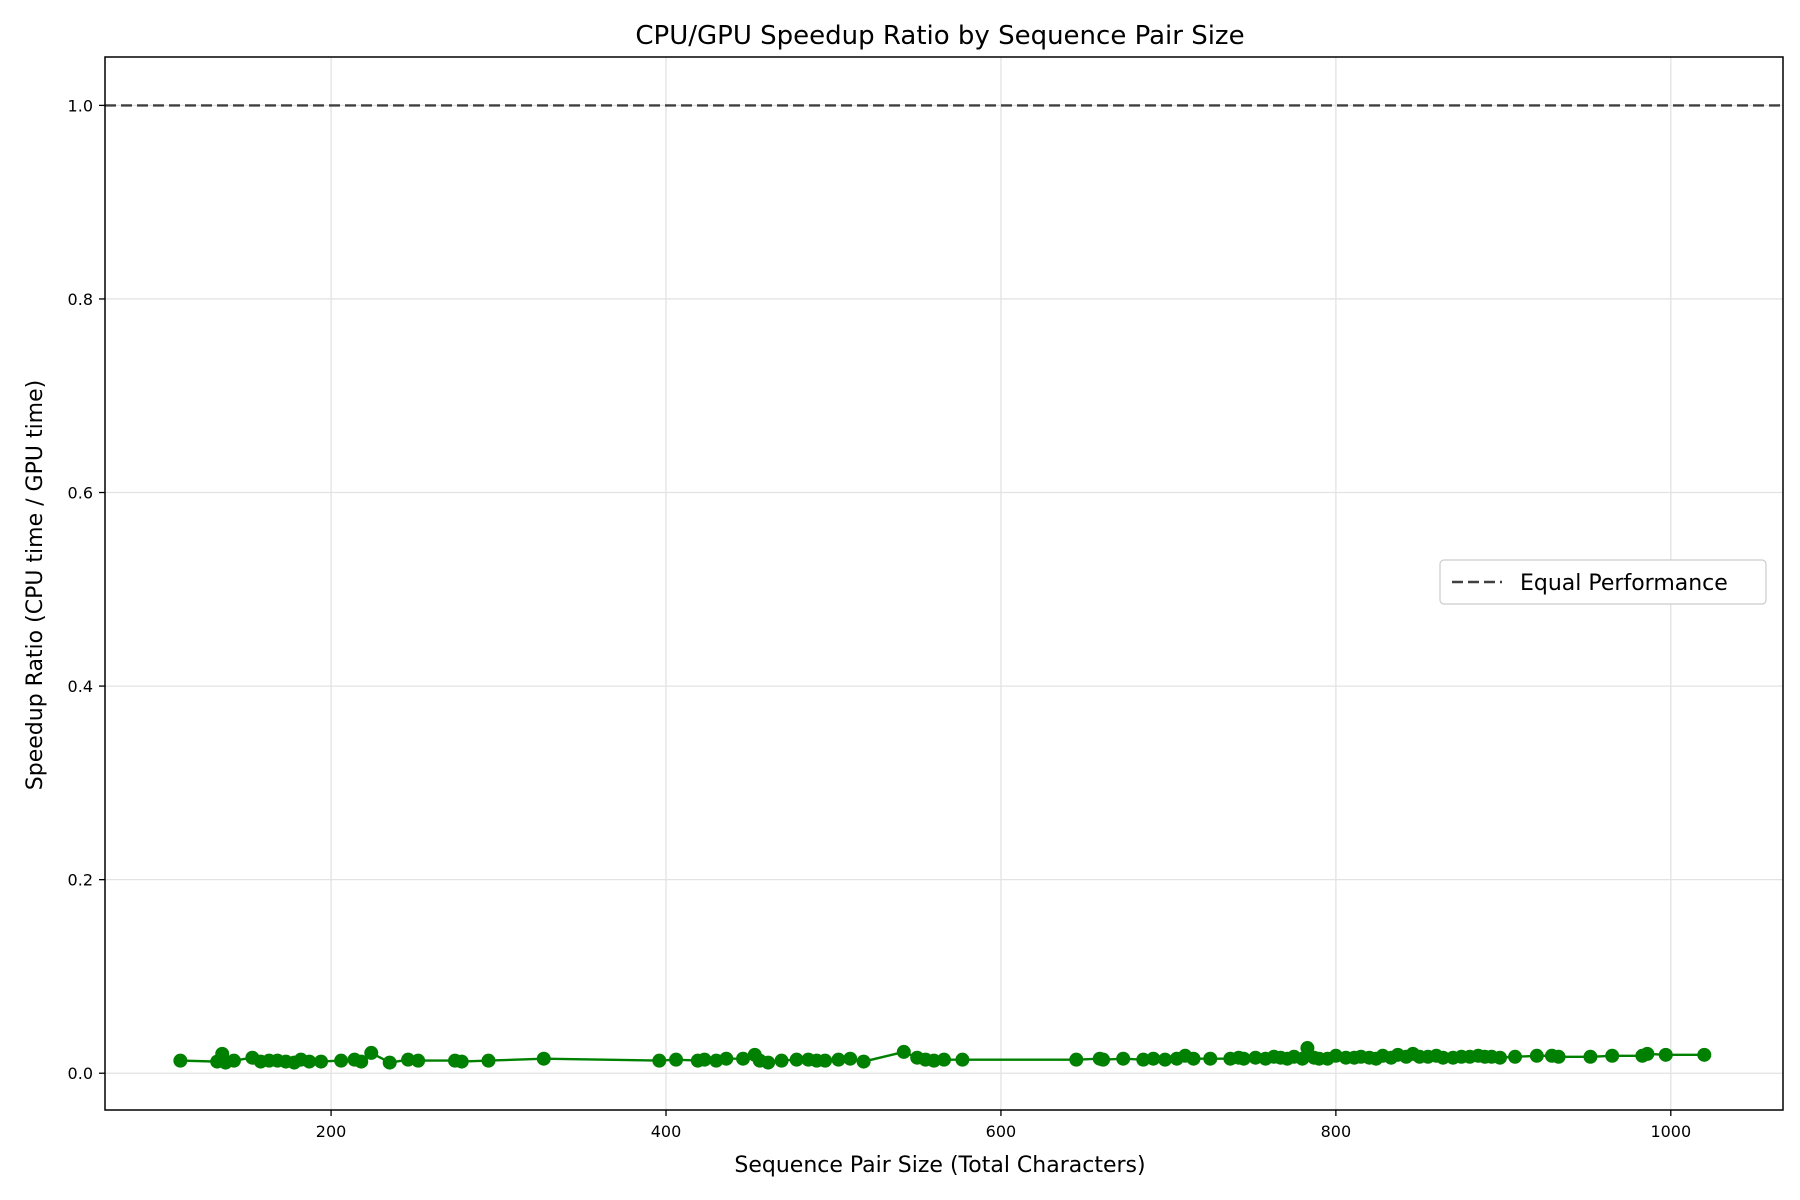 This screenshot has width=1800, height=1200. Describe the element at coordinates (80, 686) in the screenshot. I see `y-tick-label: 0.4` at that location.